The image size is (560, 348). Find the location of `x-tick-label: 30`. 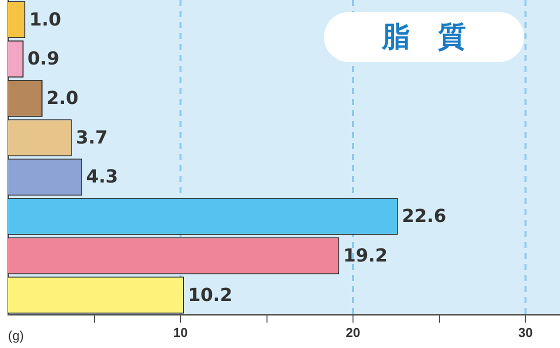

x-tick-label: 30 is located at coordinates (525, 332).